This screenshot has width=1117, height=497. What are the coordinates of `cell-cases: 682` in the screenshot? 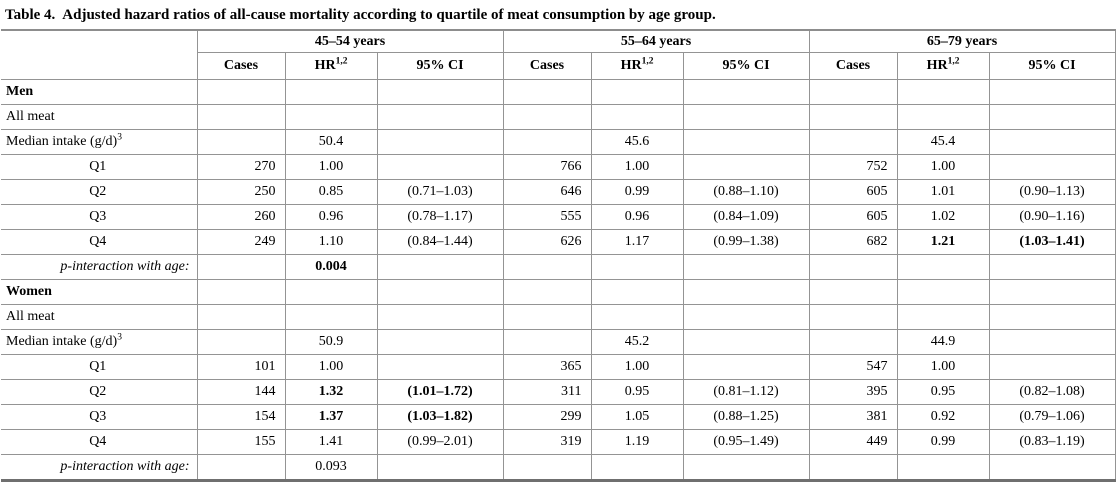 It's located at (853, 242).